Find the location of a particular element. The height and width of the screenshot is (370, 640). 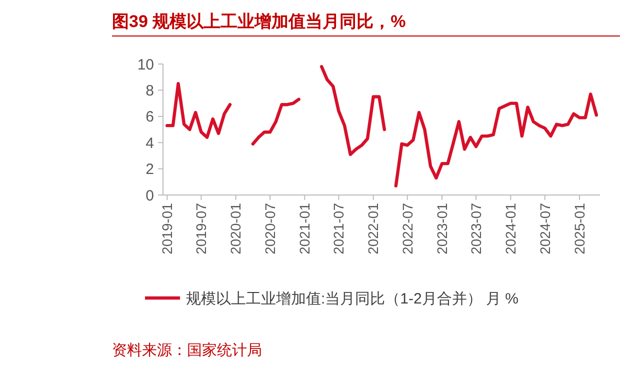

x-tick-label: 2024-07 is located at coordinates (544, 228).